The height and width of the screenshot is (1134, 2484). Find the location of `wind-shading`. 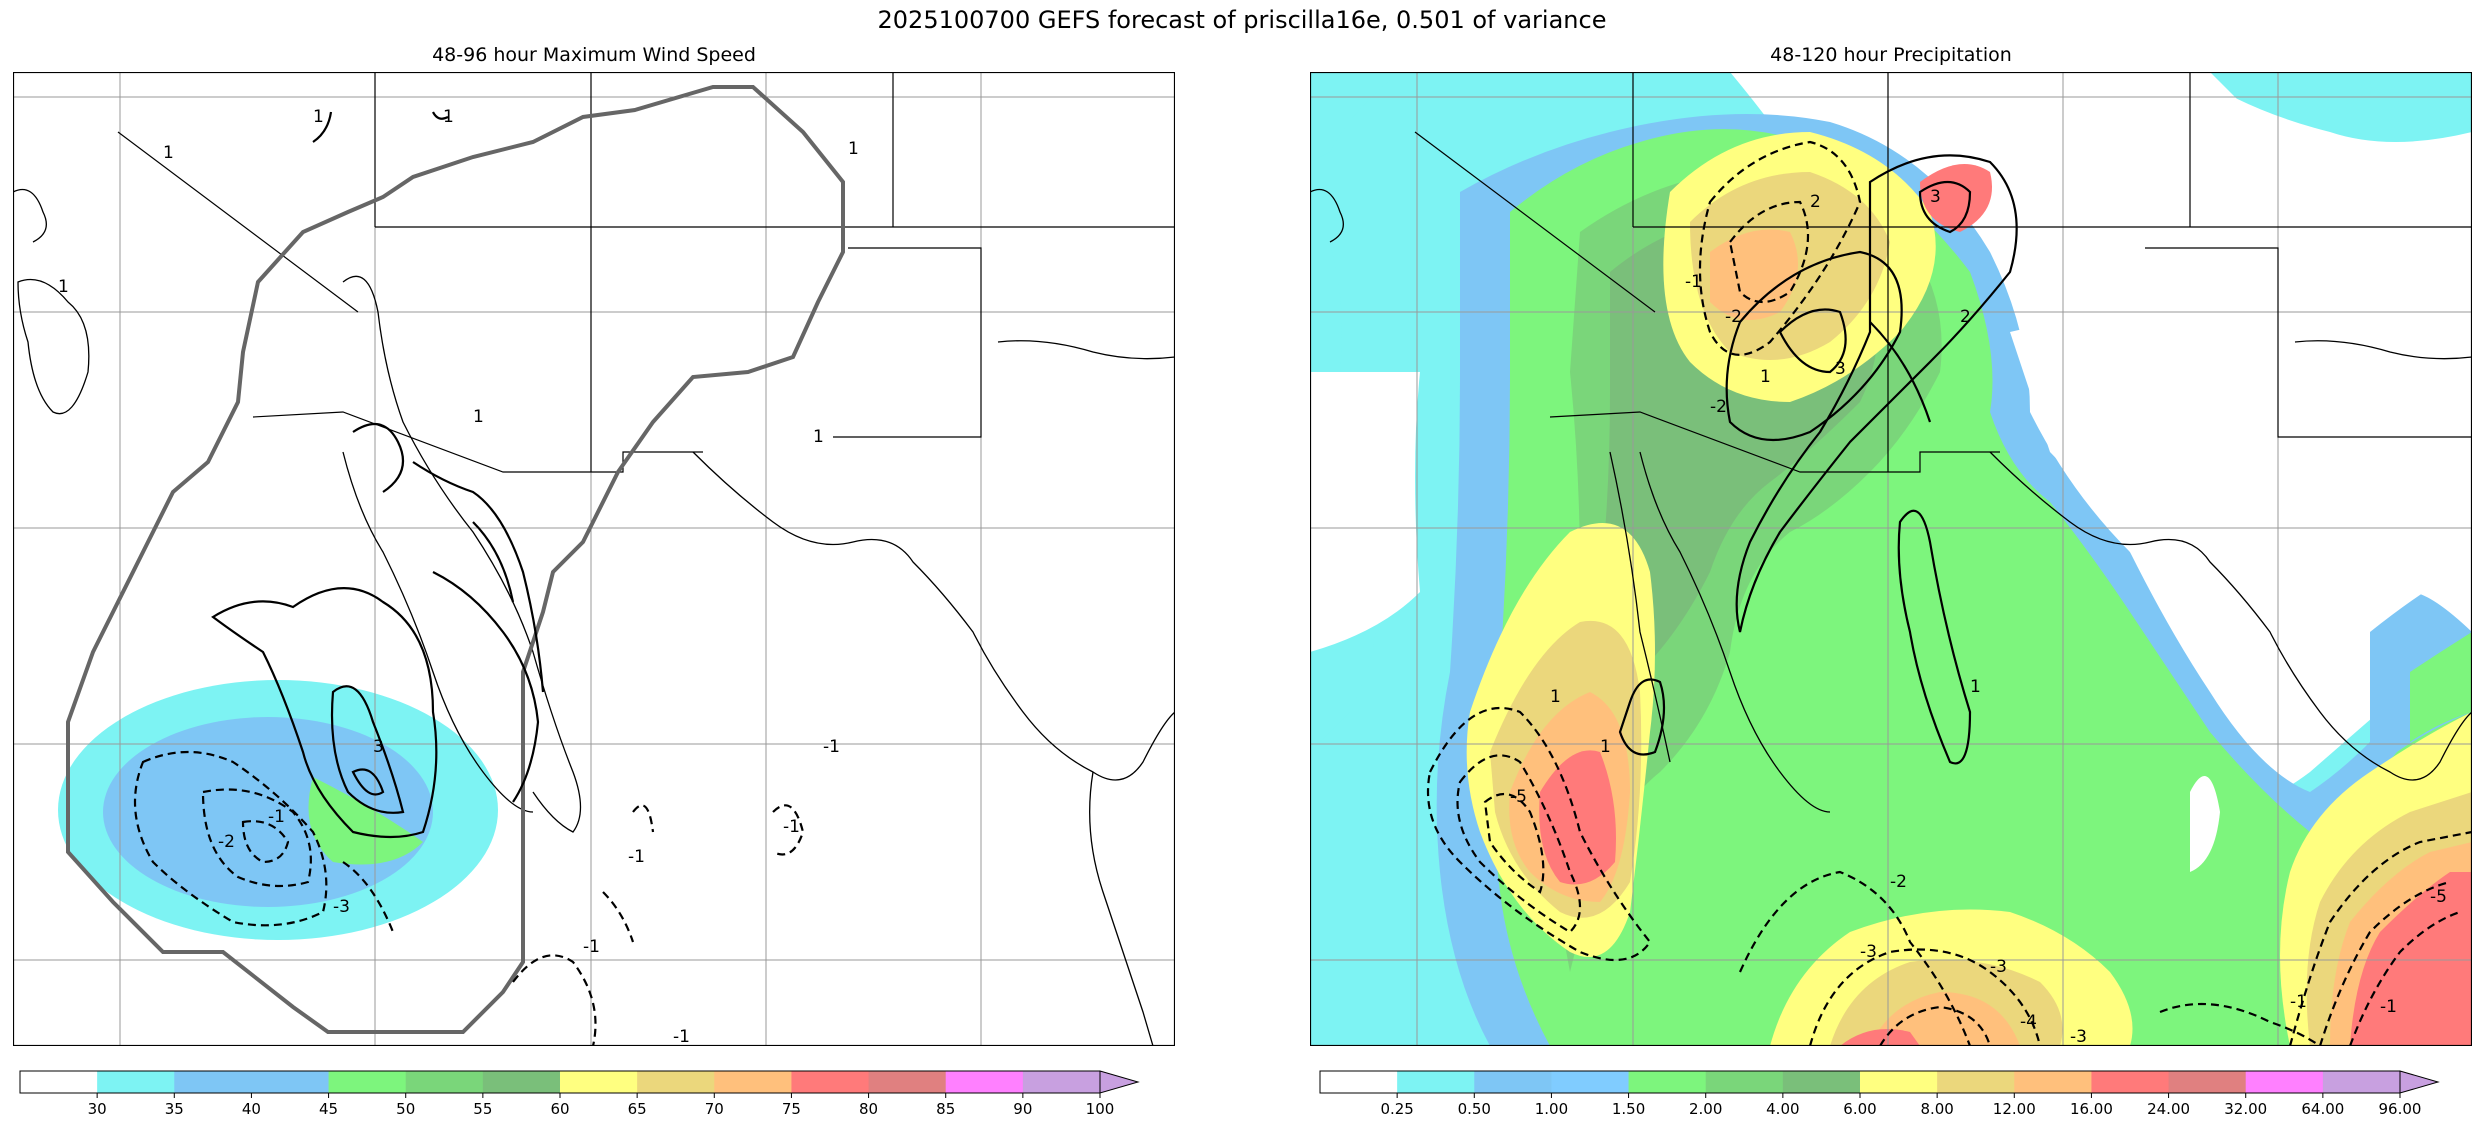

wind-shading is located at coordinates (278, 810).